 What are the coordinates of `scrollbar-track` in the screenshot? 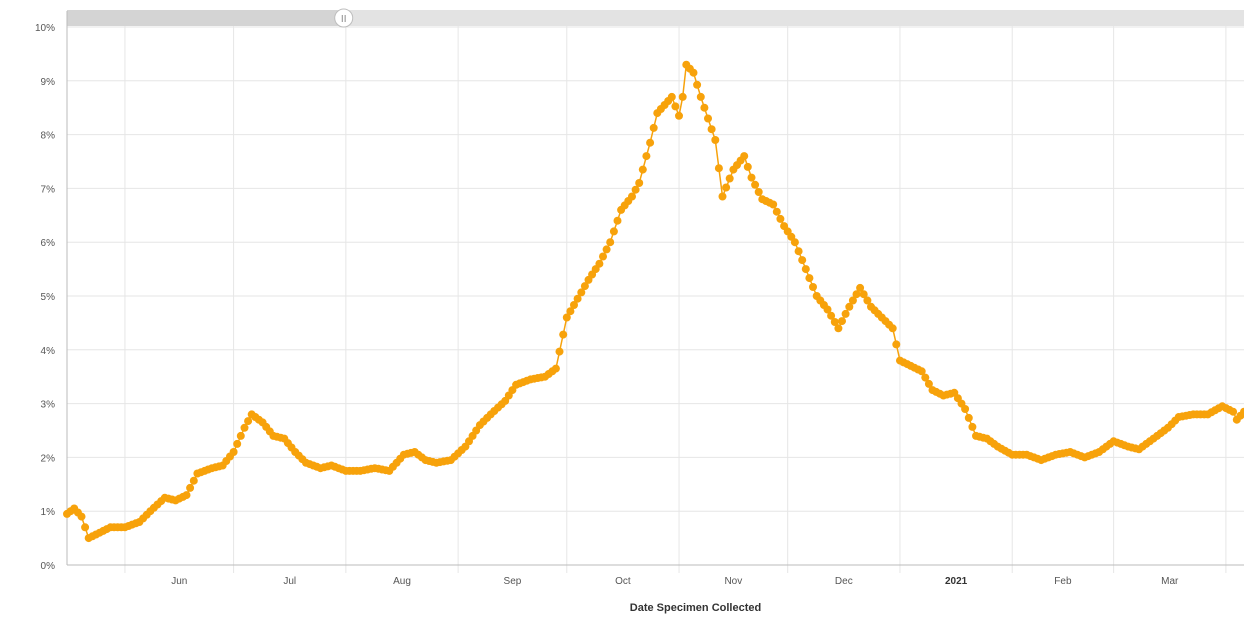 It's located at (655, 18).